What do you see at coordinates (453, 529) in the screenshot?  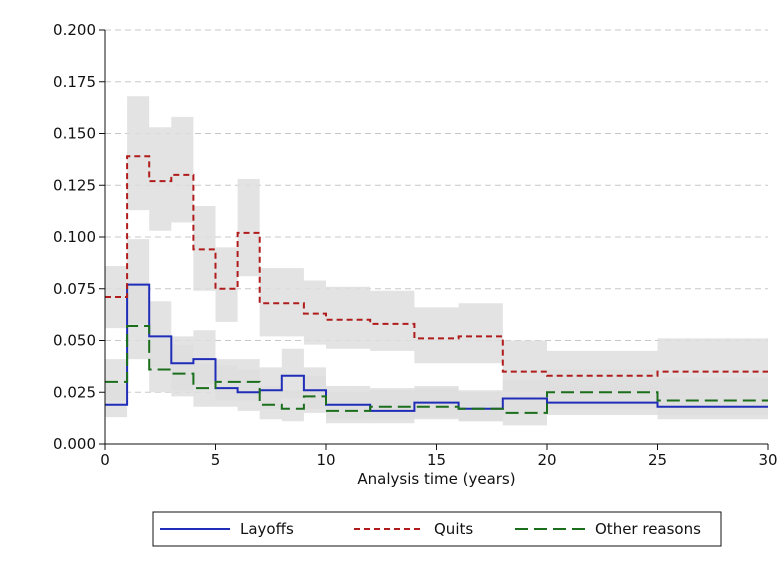 I see `legend-label-quits: Quits` at bounding box center [453, 529].